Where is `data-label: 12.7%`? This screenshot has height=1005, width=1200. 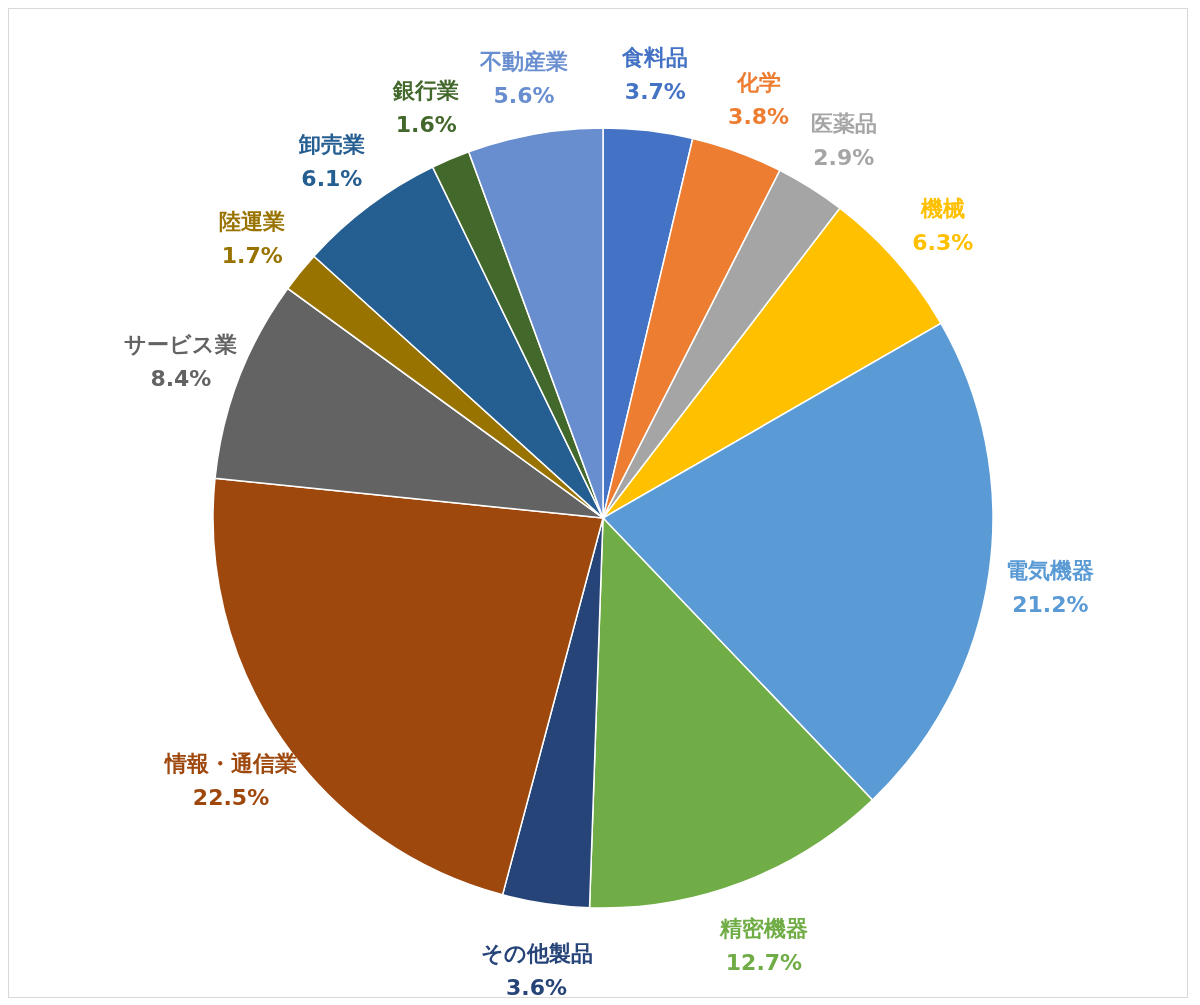
data-label: 12.7% is located at coordinates (764, 963).